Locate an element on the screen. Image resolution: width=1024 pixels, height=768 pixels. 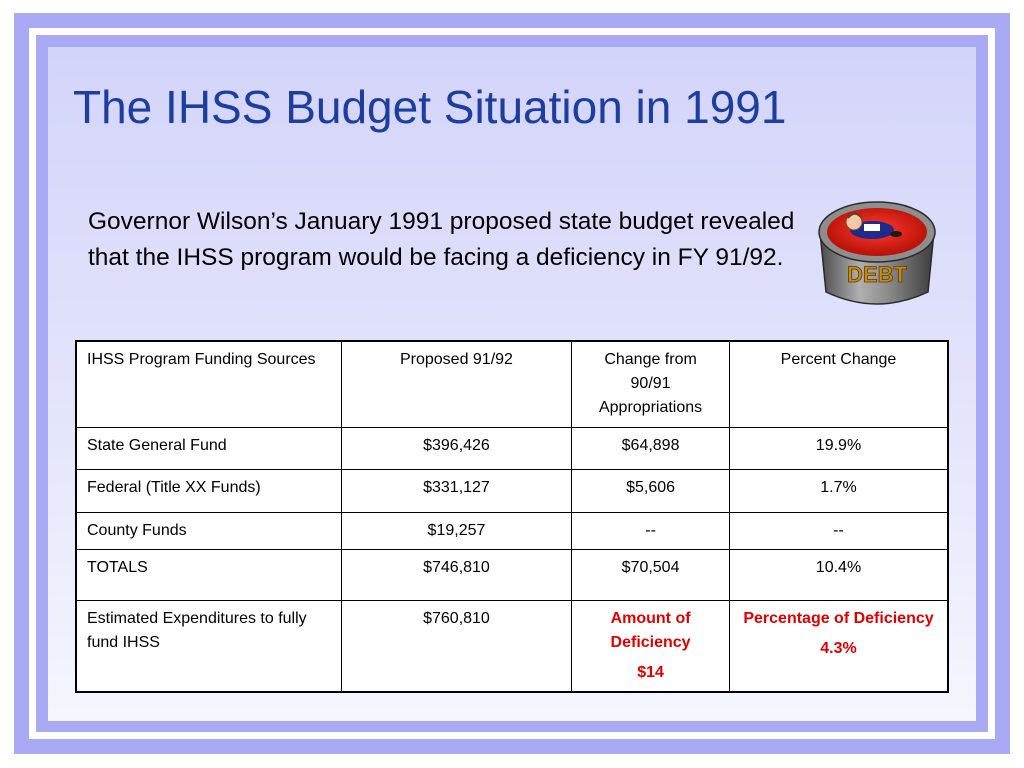
row-label: State General Fund is located at coordinates (208, 448).